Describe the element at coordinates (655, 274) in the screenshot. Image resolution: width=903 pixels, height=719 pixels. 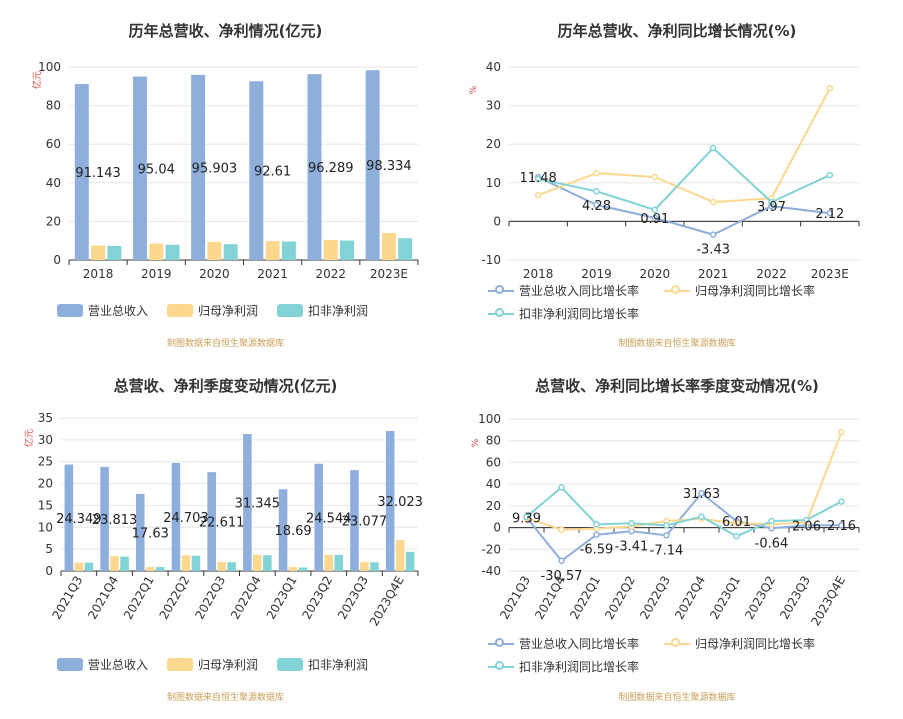
I see `x-tick-label: 2020` at that location.